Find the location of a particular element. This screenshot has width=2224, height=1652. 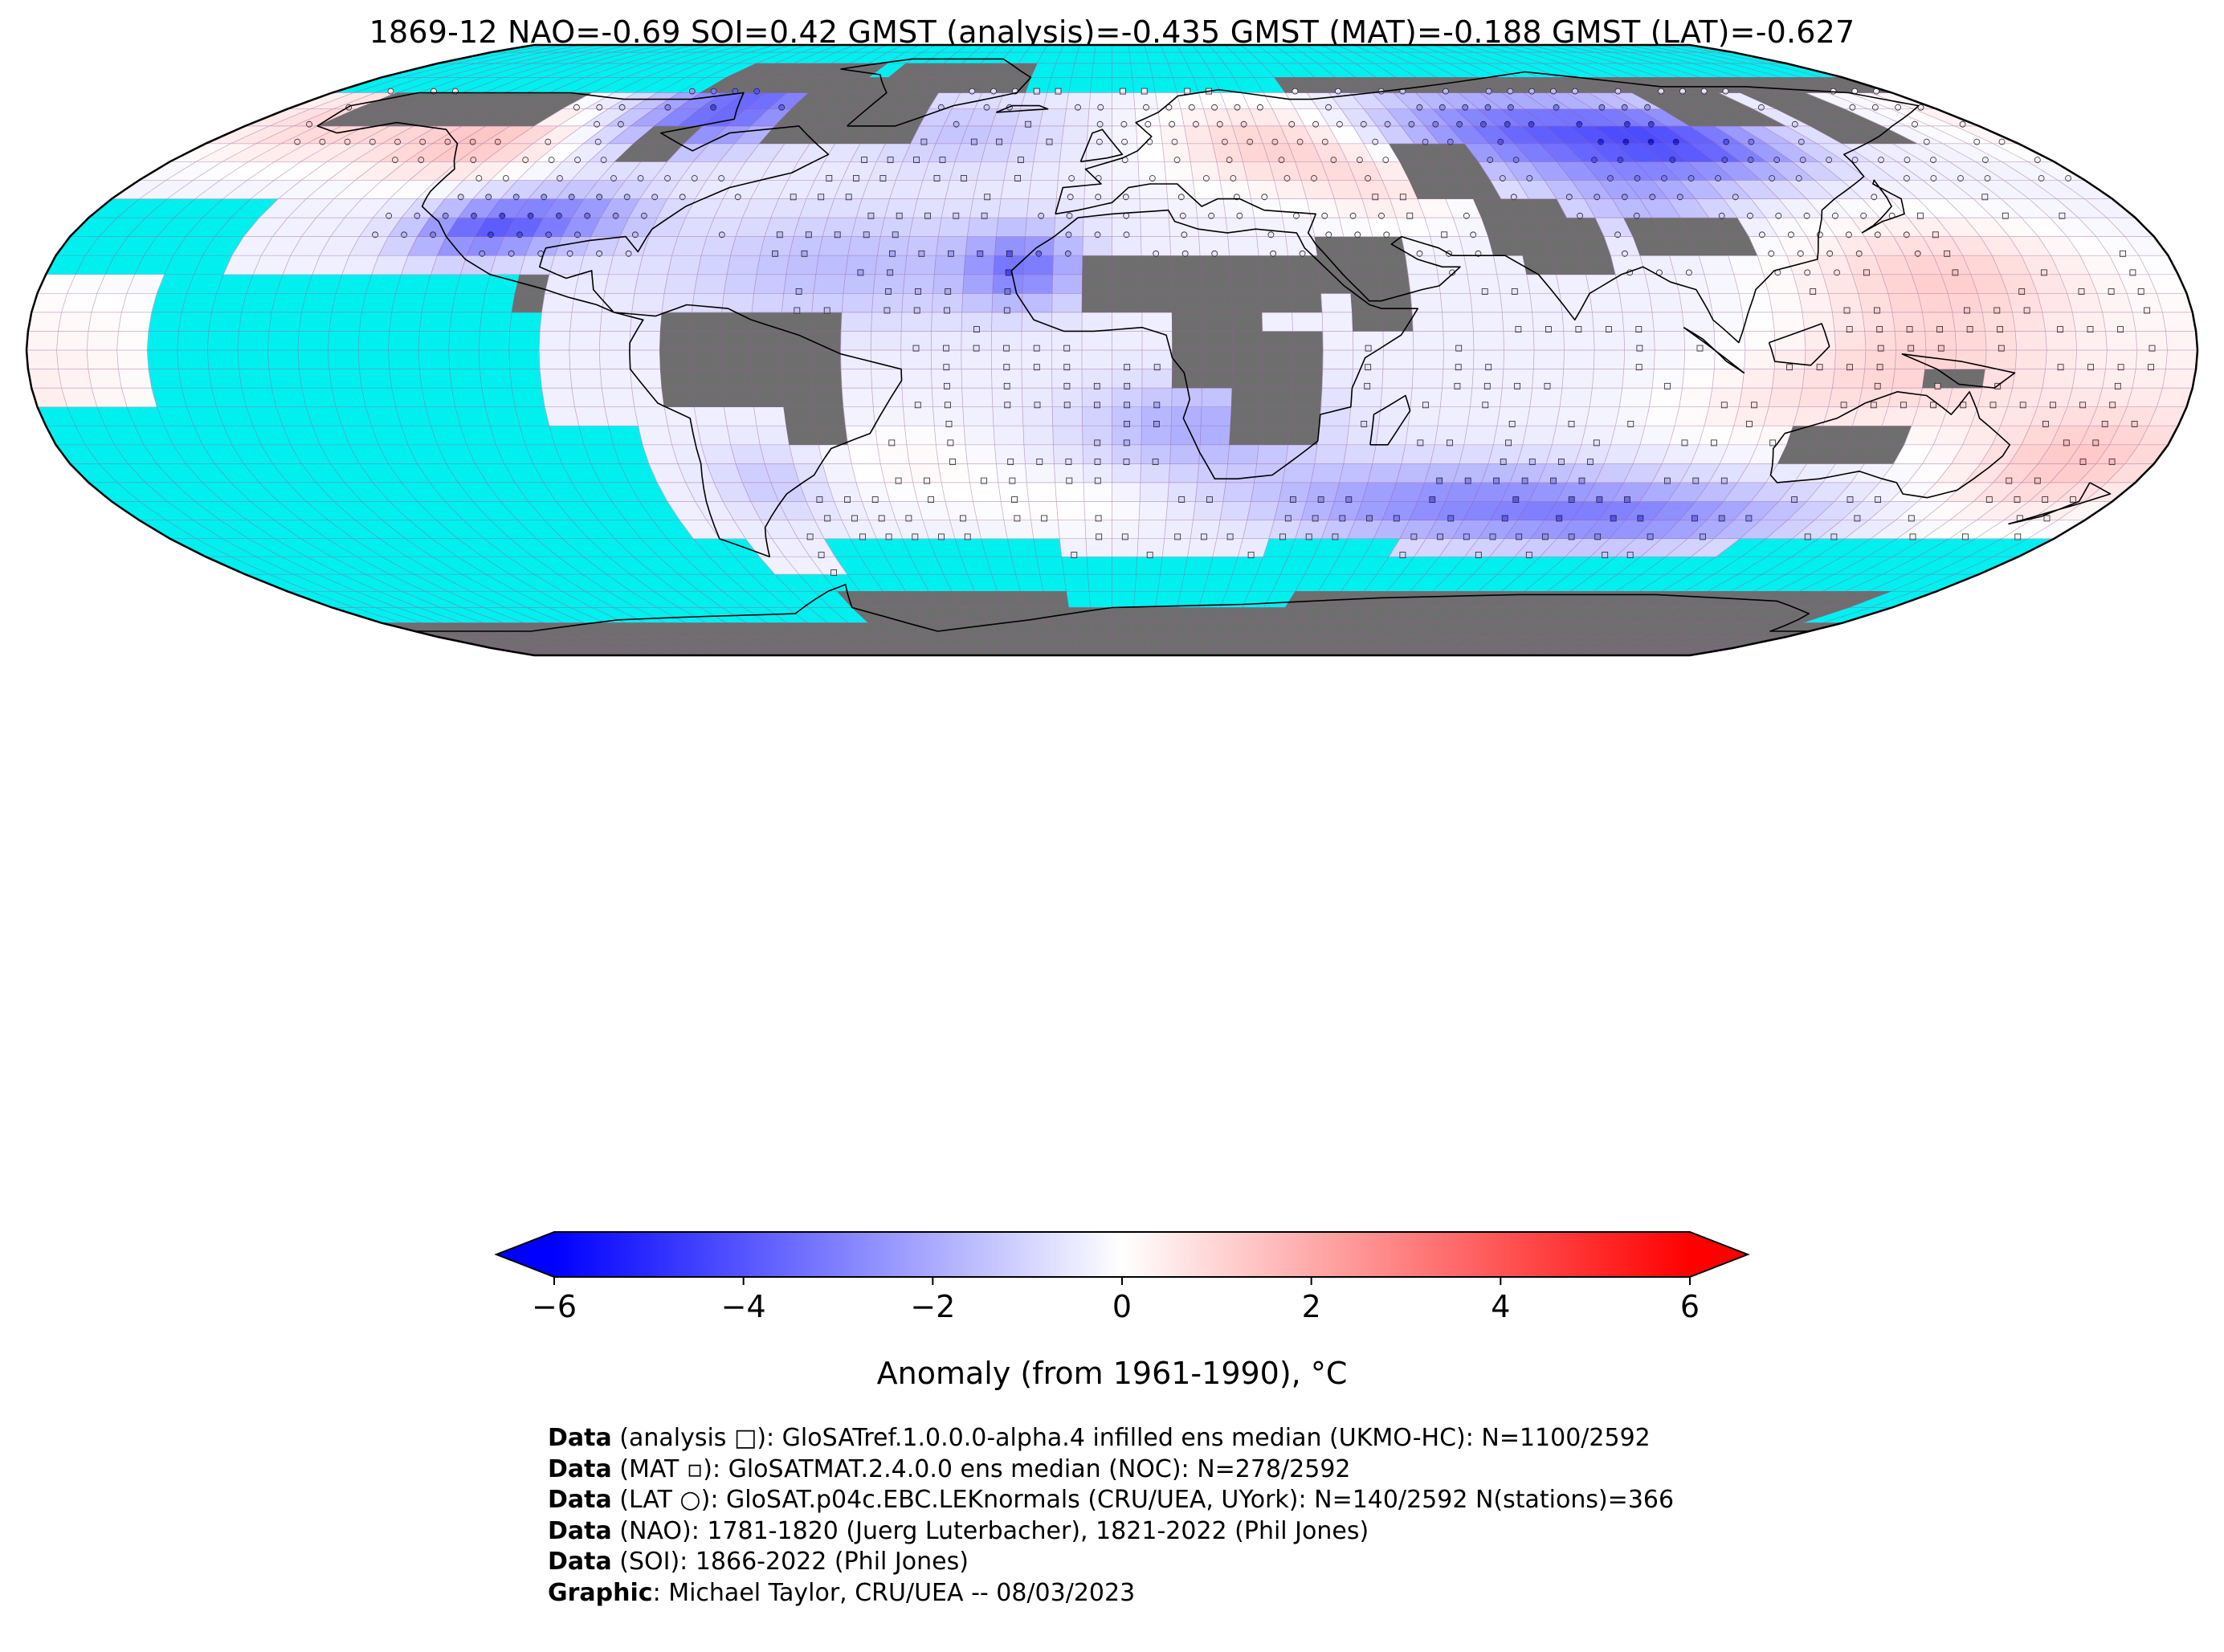

colorbar-tick-label: −6 is located at coordinates (554, 1306).